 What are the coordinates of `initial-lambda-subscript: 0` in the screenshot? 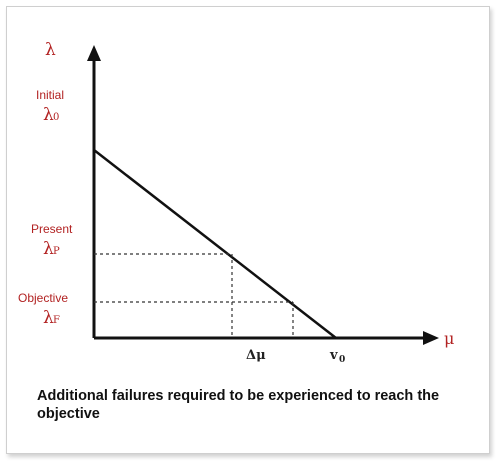 It's located at (56, 117).